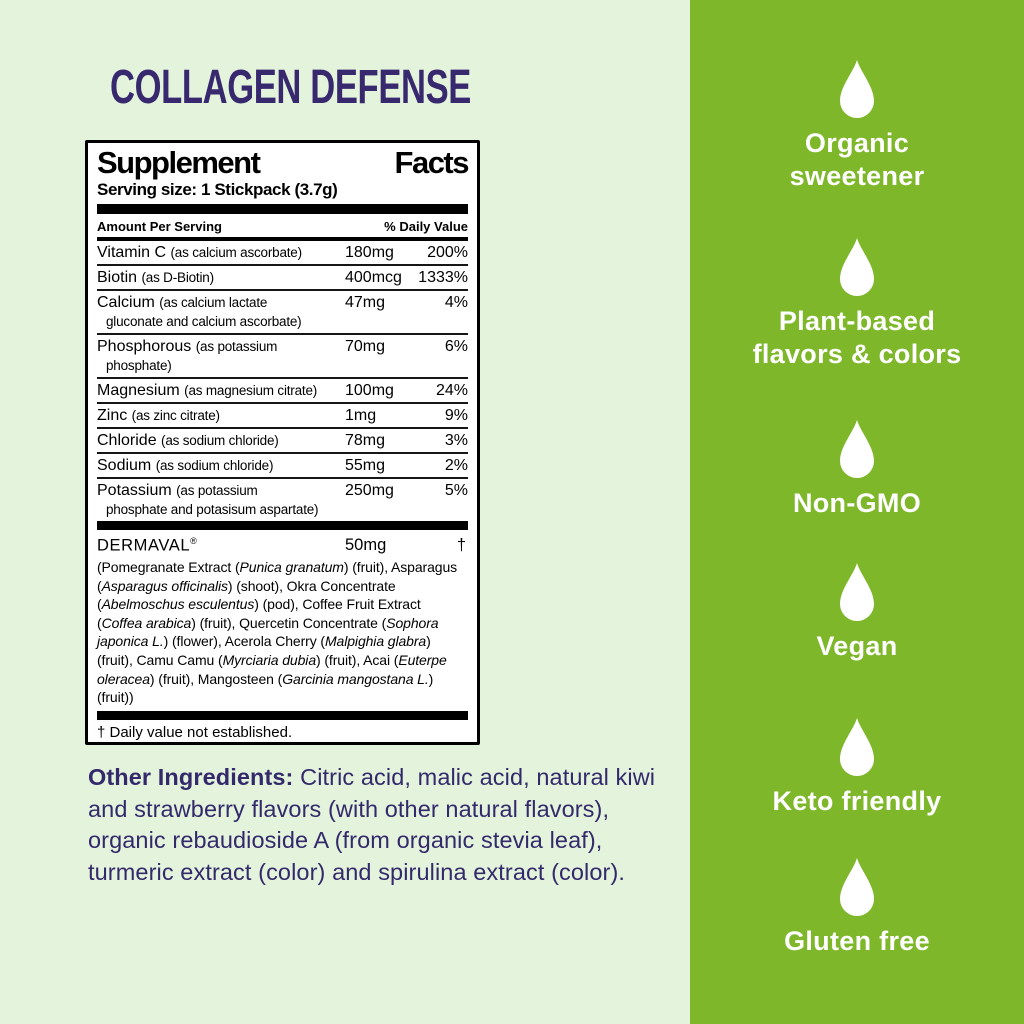  I want to click on feature-item: Keto friendly, so click(857, 767).